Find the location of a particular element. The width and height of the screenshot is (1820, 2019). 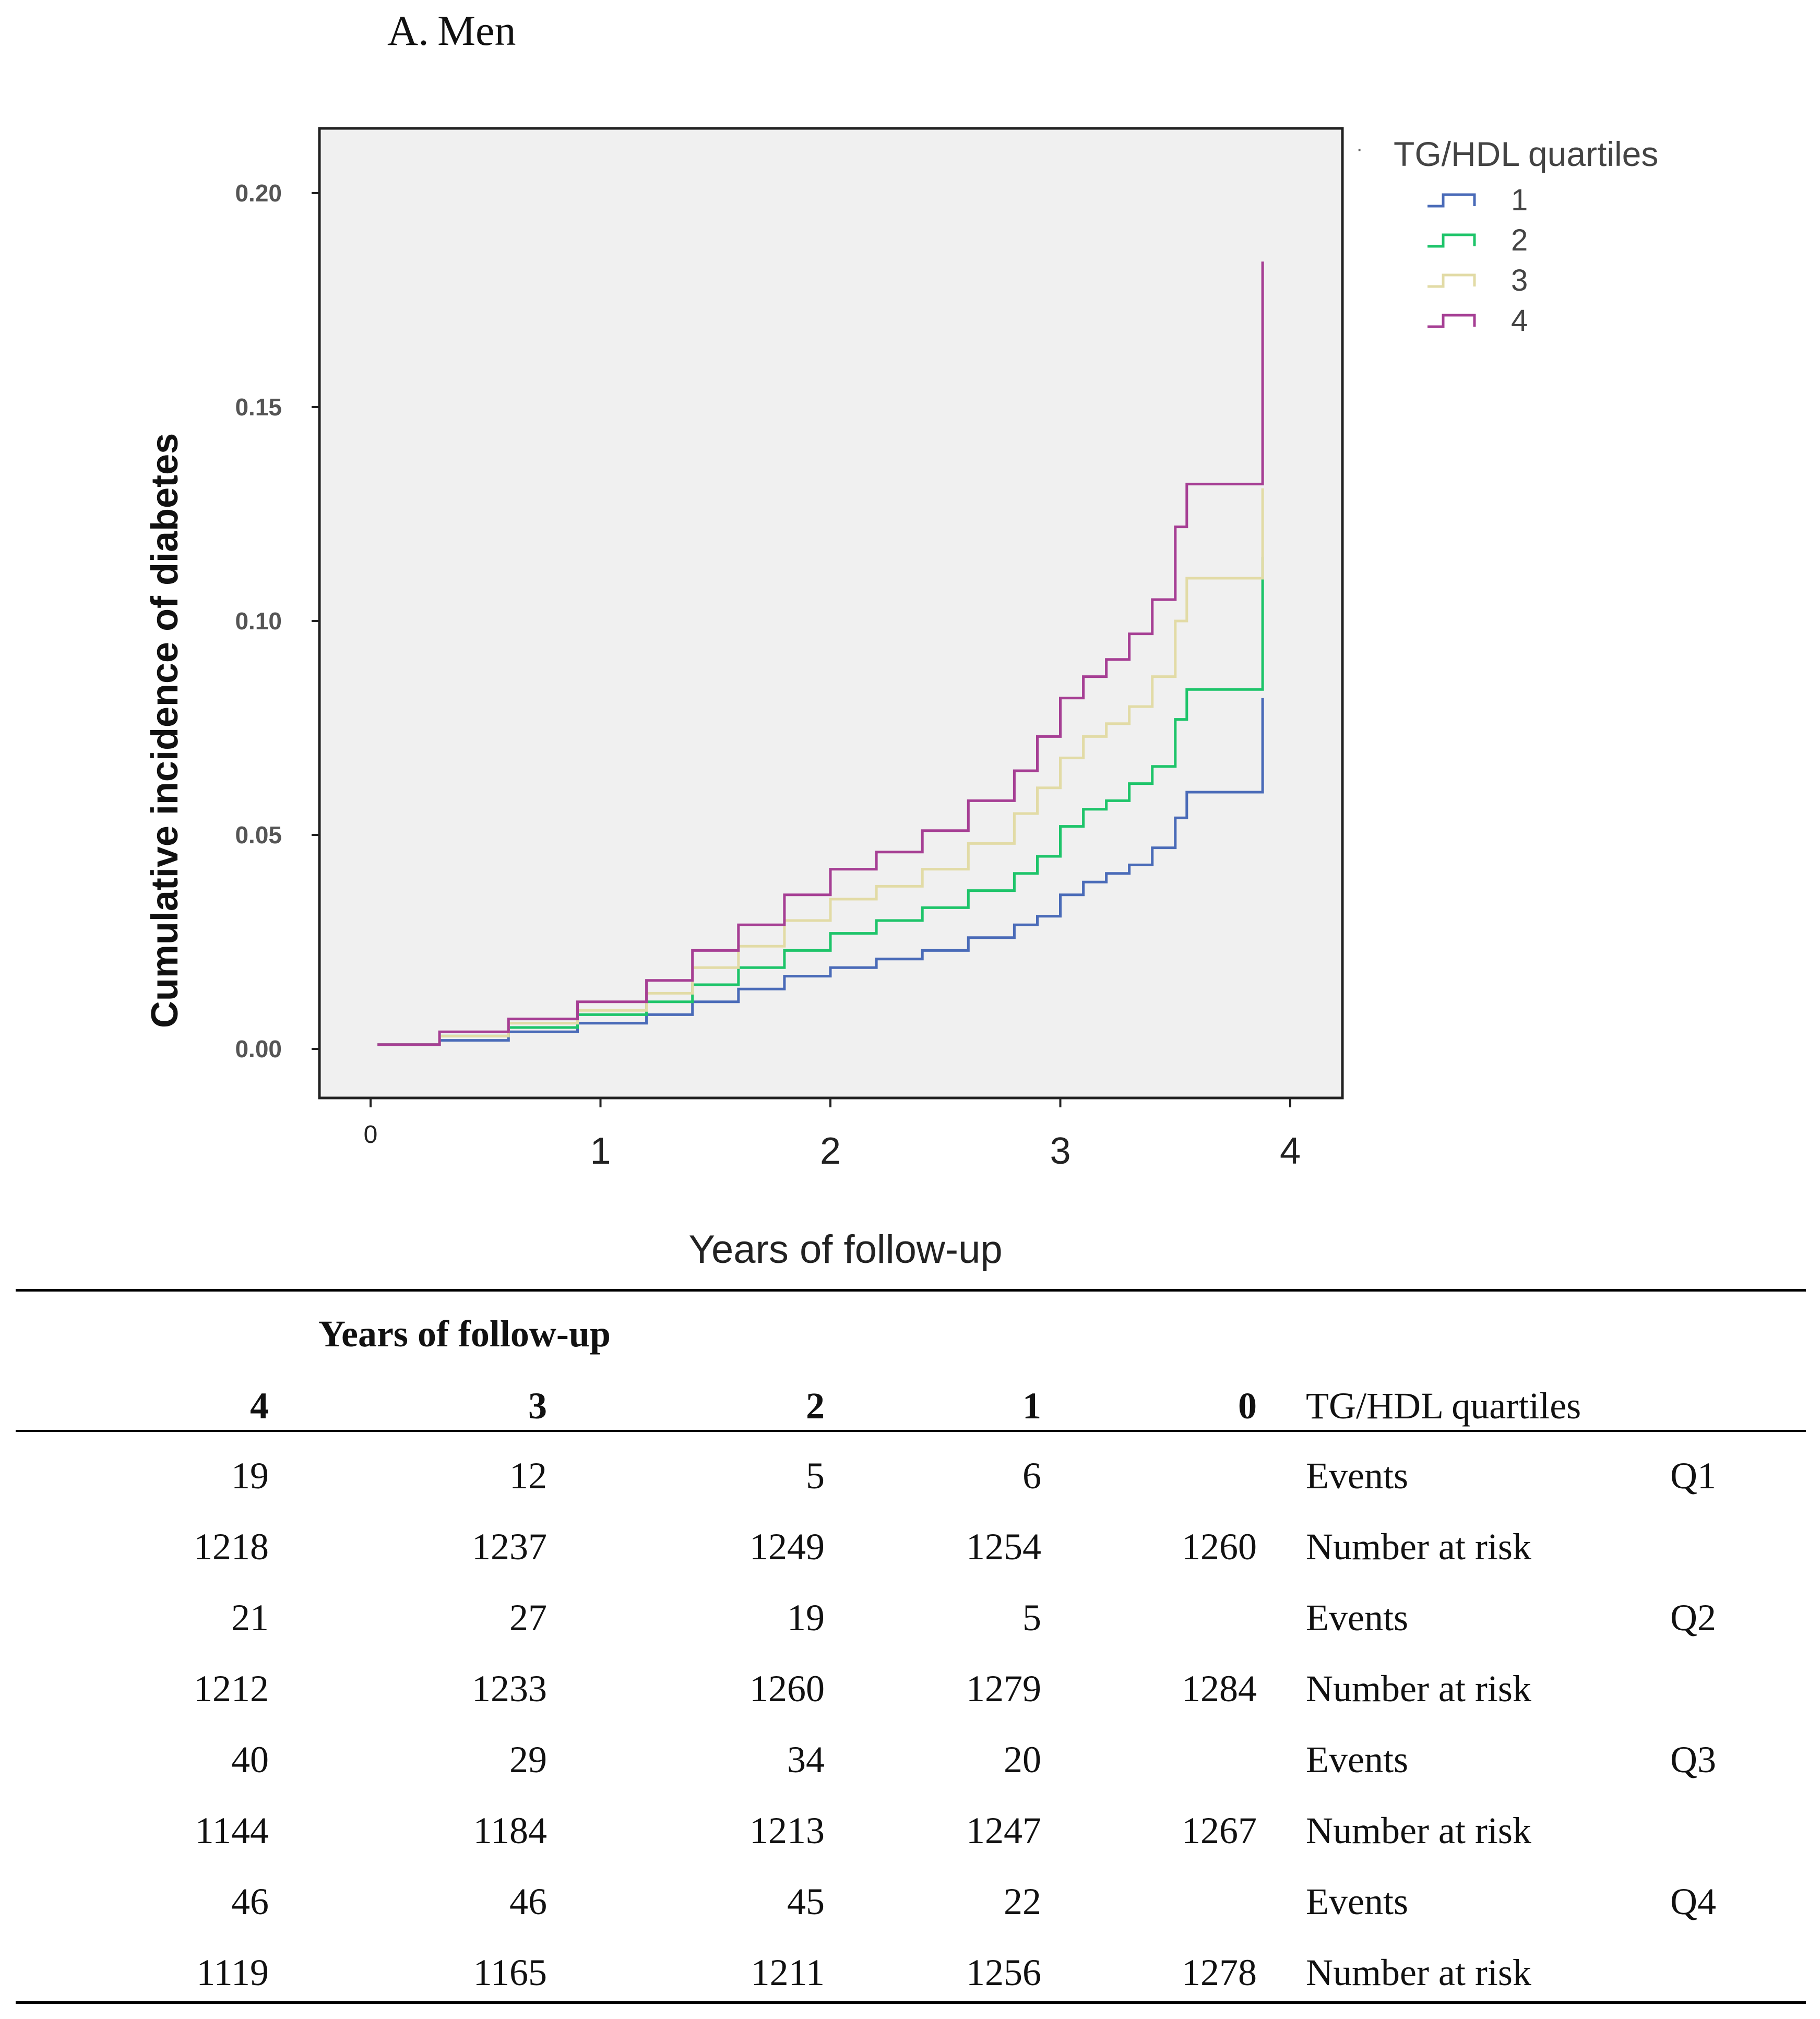

table-cell: 1165 is located at coordinates (510, 1972).